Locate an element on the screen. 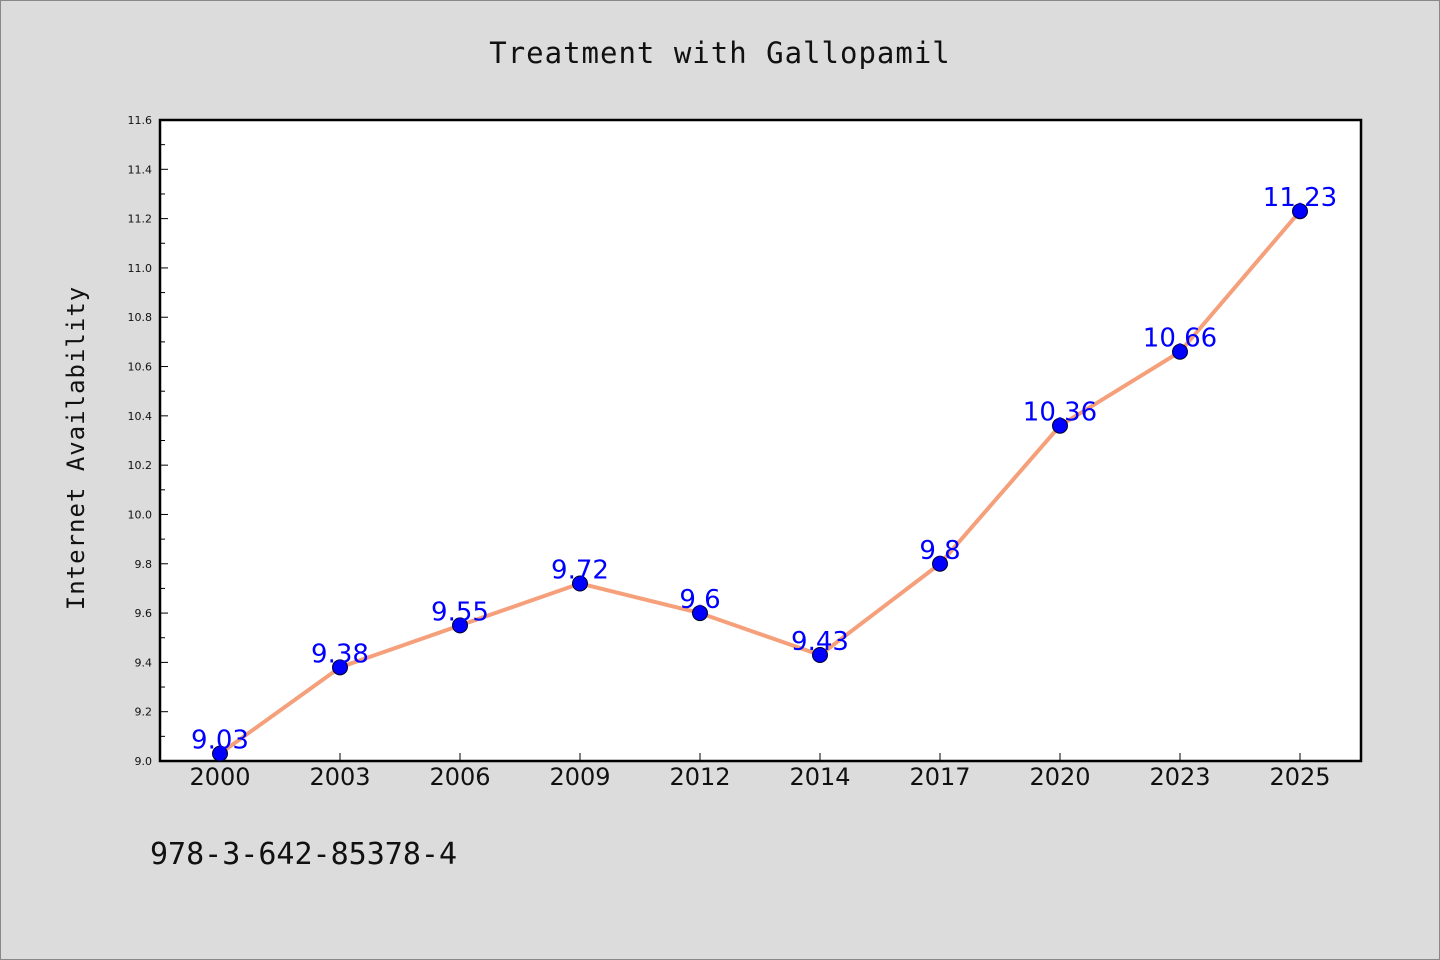 The width and height of the screenshot is (1440, 960). data-label: 9.8 is located at coordinates (939, 551).